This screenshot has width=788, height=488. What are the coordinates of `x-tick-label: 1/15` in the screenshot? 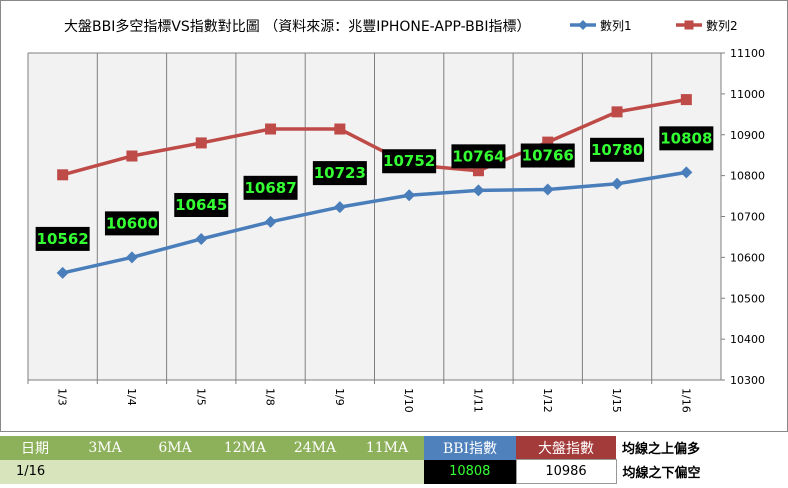 It's located at (616, 400).